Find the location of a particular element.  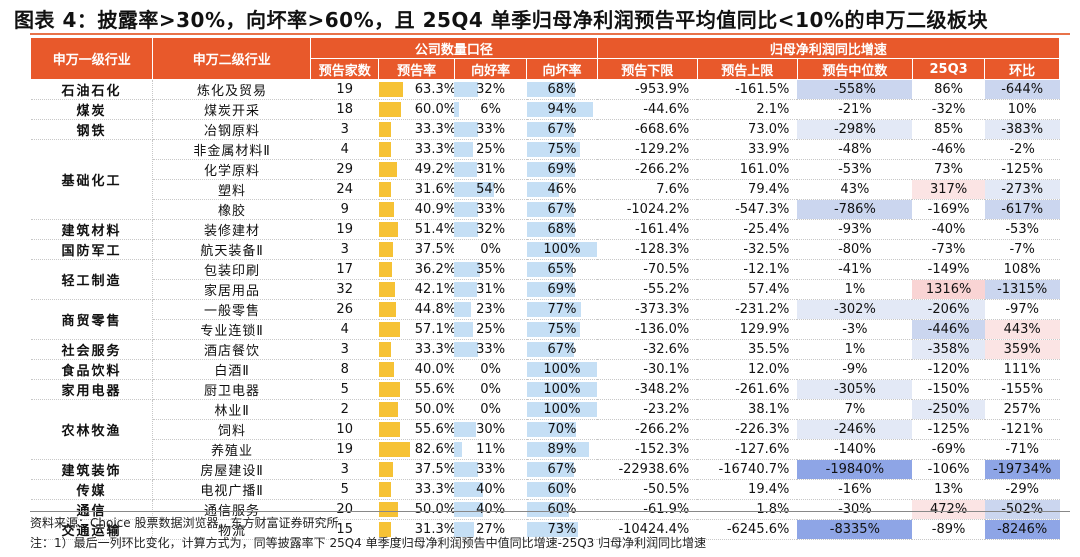

qoq-change: -7% is located at coordinates (1022, 249).